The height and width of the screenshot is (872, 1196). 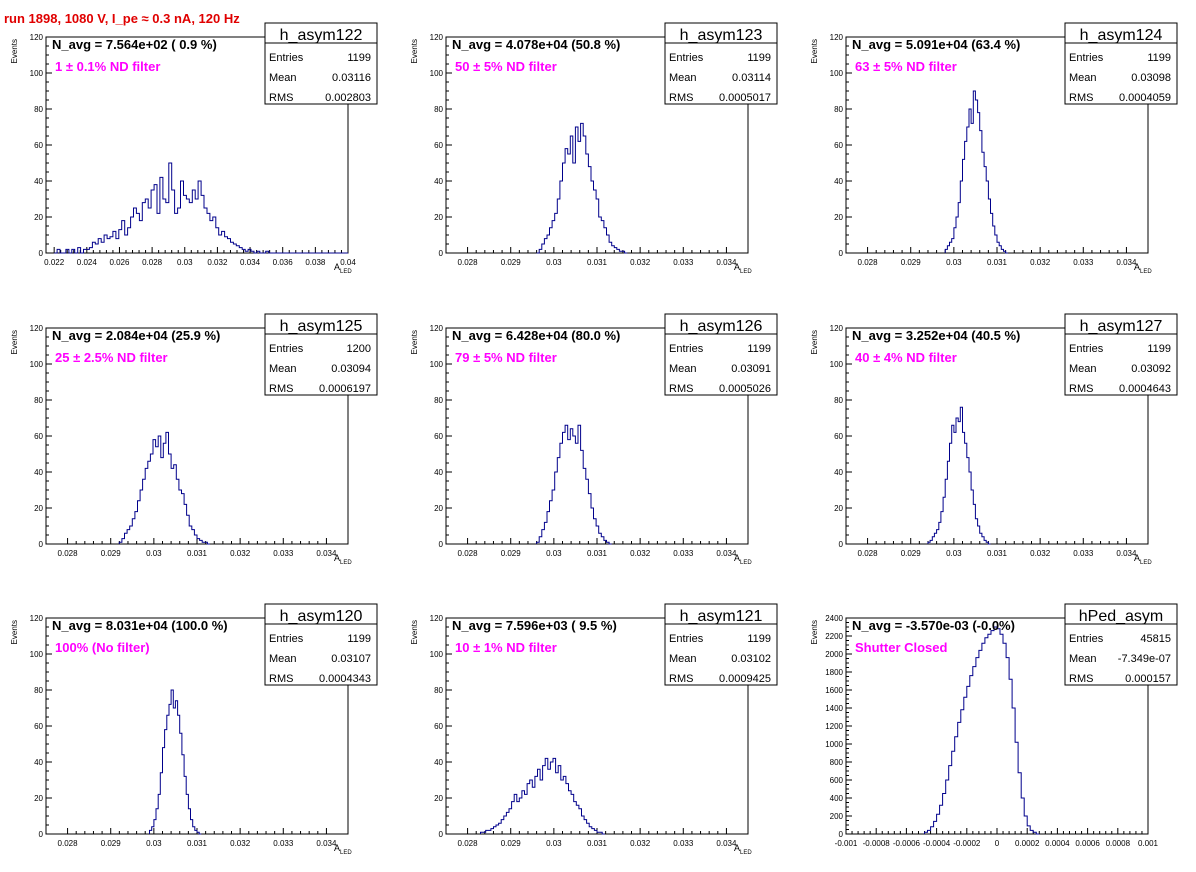 What do you see at coordinates (877, 843) in the screenshot?
I see `x-tick-label: -0.0008` at bounding box center [877, 843].